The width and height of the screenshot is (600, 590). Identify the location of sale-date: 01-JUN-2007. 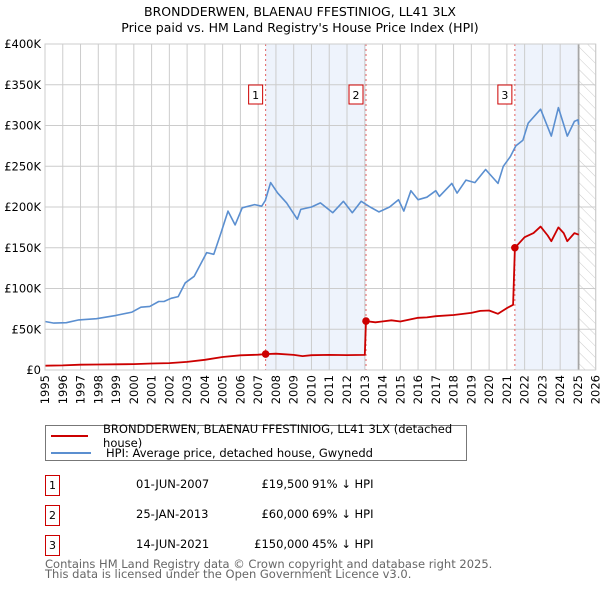
(173, 484).